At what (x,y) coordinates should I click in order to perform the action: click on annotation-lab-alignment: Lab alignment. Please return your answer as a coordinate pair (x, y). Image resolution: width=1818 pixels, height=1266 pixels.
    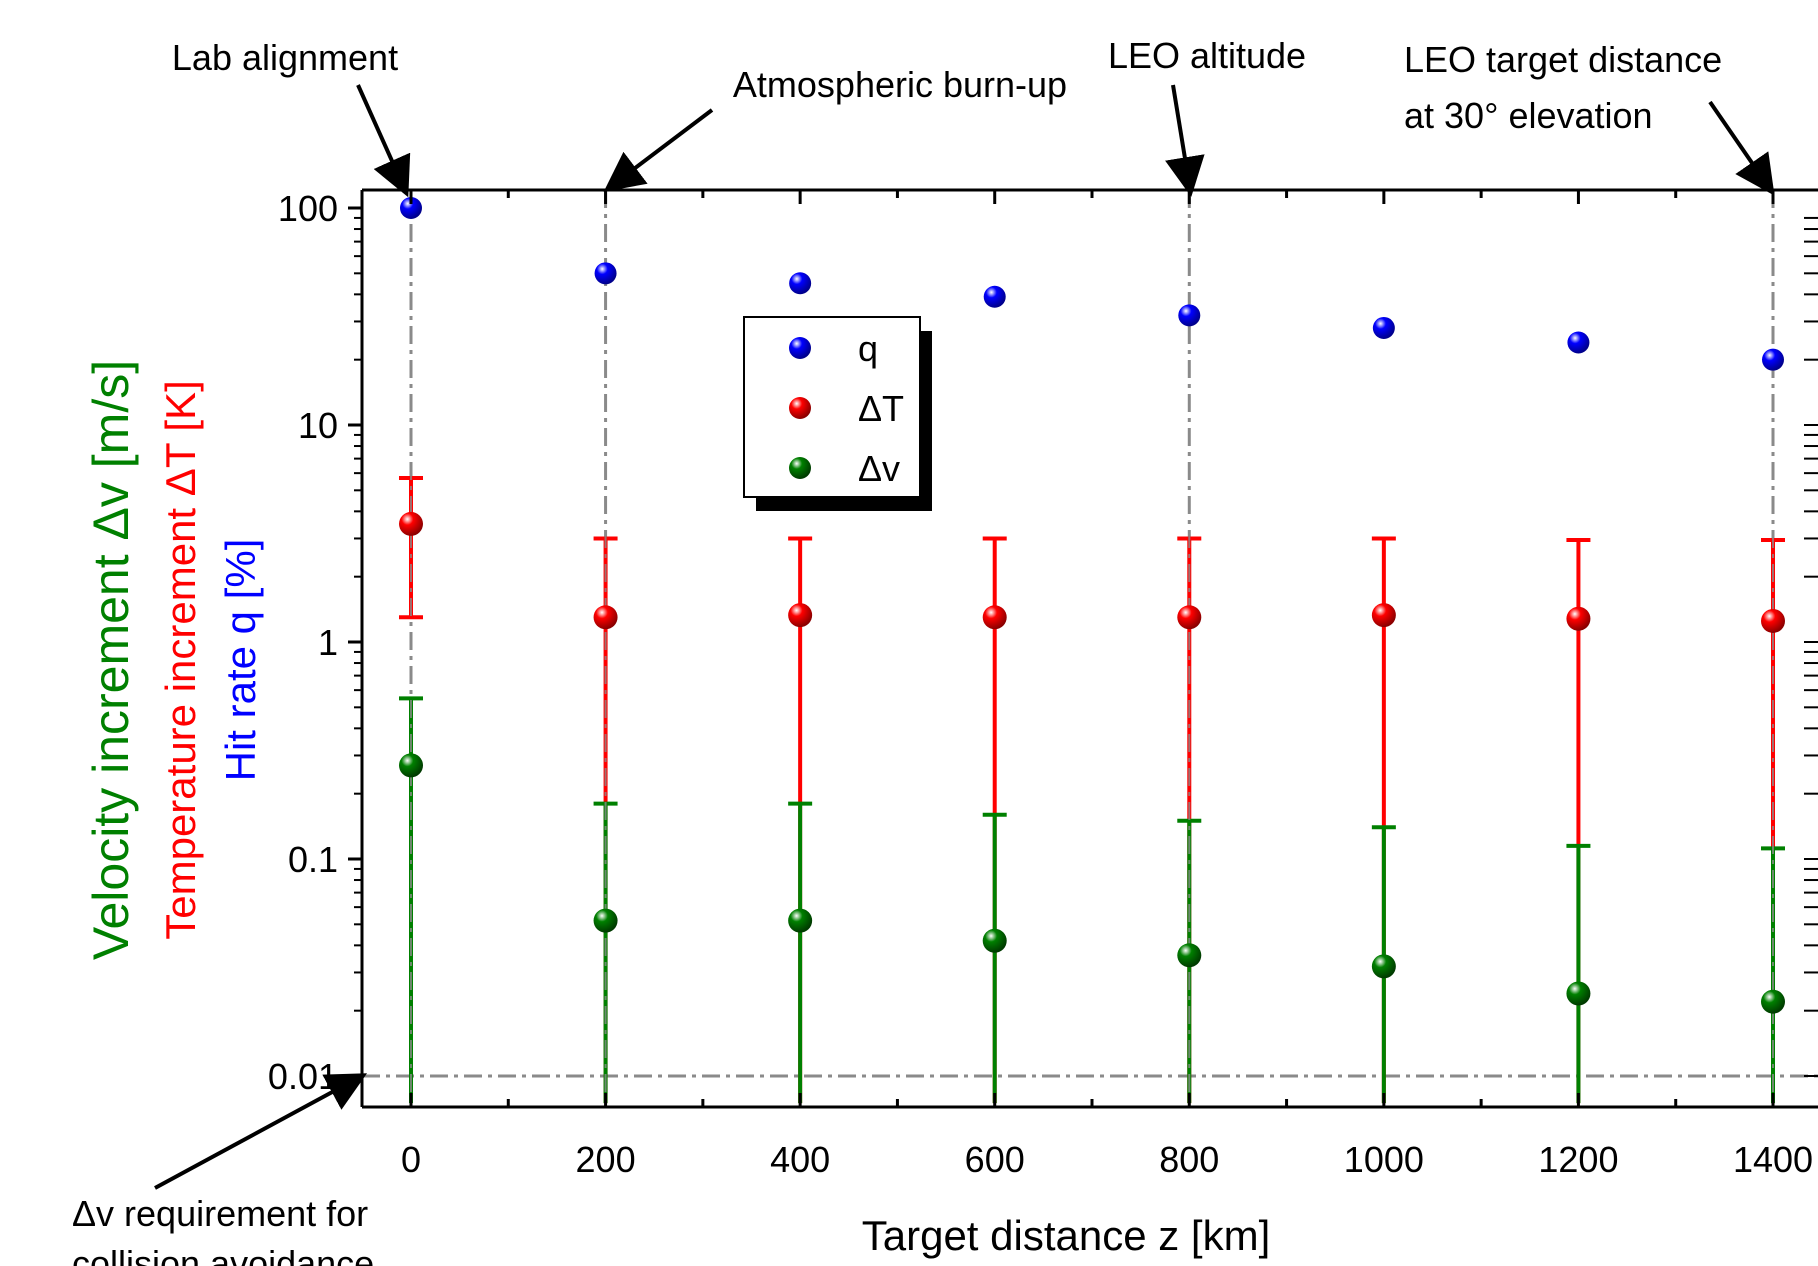
    Looking at the image, I should click on (285, 57).